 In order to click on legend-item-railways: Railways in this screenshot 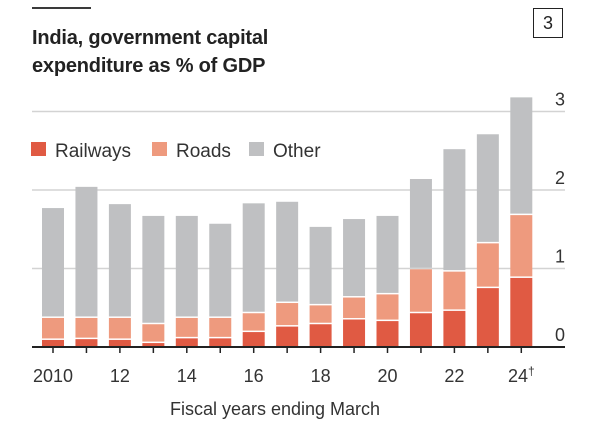, I will do `click(81, 151)`.